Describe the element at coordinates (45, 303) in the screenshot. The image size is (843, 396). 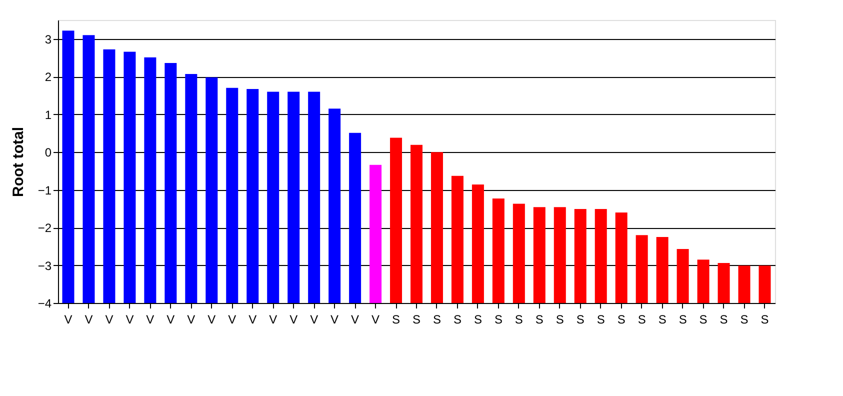
I see `y-tick-label: −4` at that location.